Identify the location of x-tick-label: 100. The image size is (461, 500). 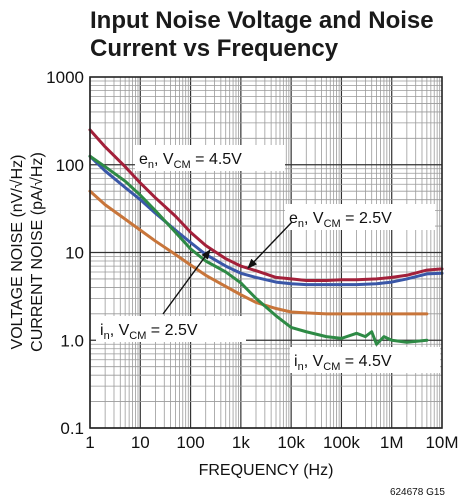
(190, 442).